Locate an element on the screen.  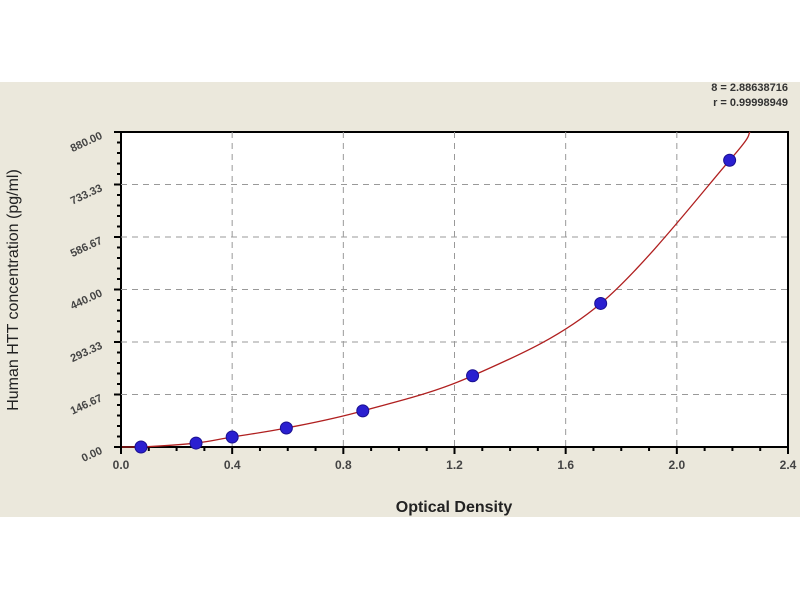
x-tick-label: 1.6 is located at coordinates (565, 465).